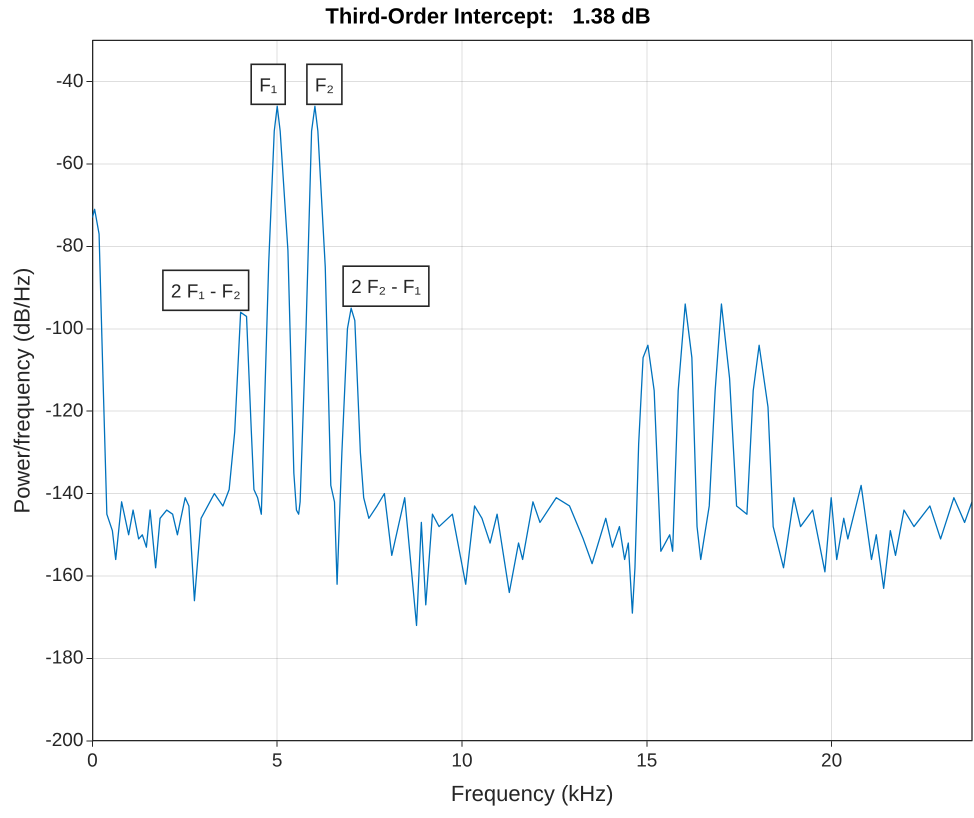 This screenshot has width=974, height=818. Describe the element at coordinates (268, 85) in the screenshot. I see `annotation: F₁` at that location.